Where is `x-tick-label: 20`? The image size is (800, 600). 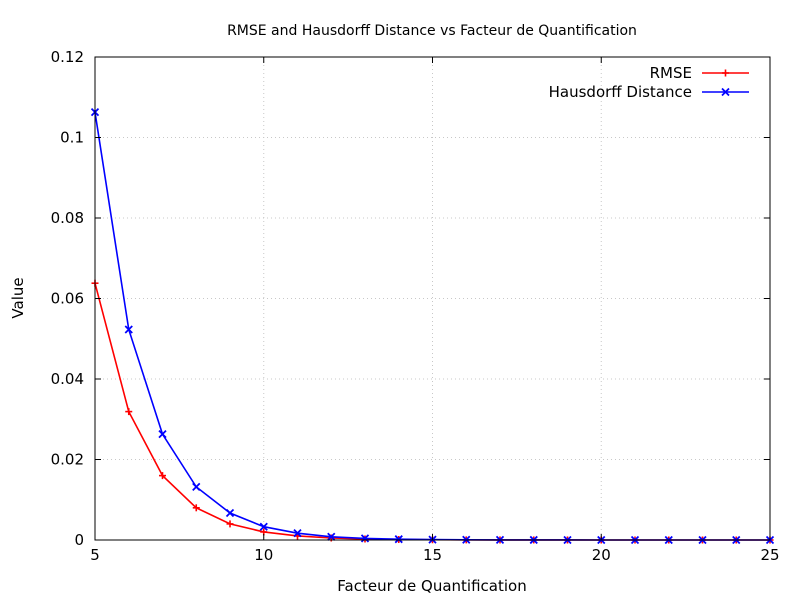 x-tick-label: 20 is located at coordinates (601, 555).